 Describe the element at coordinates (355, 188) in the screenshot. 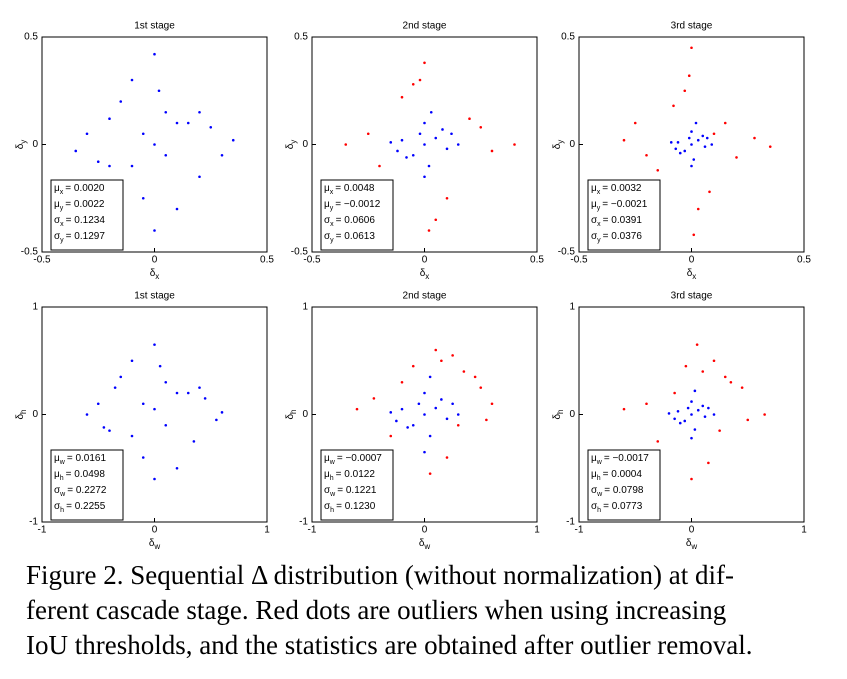

I see `stat-value: = 0.0048` at that location.